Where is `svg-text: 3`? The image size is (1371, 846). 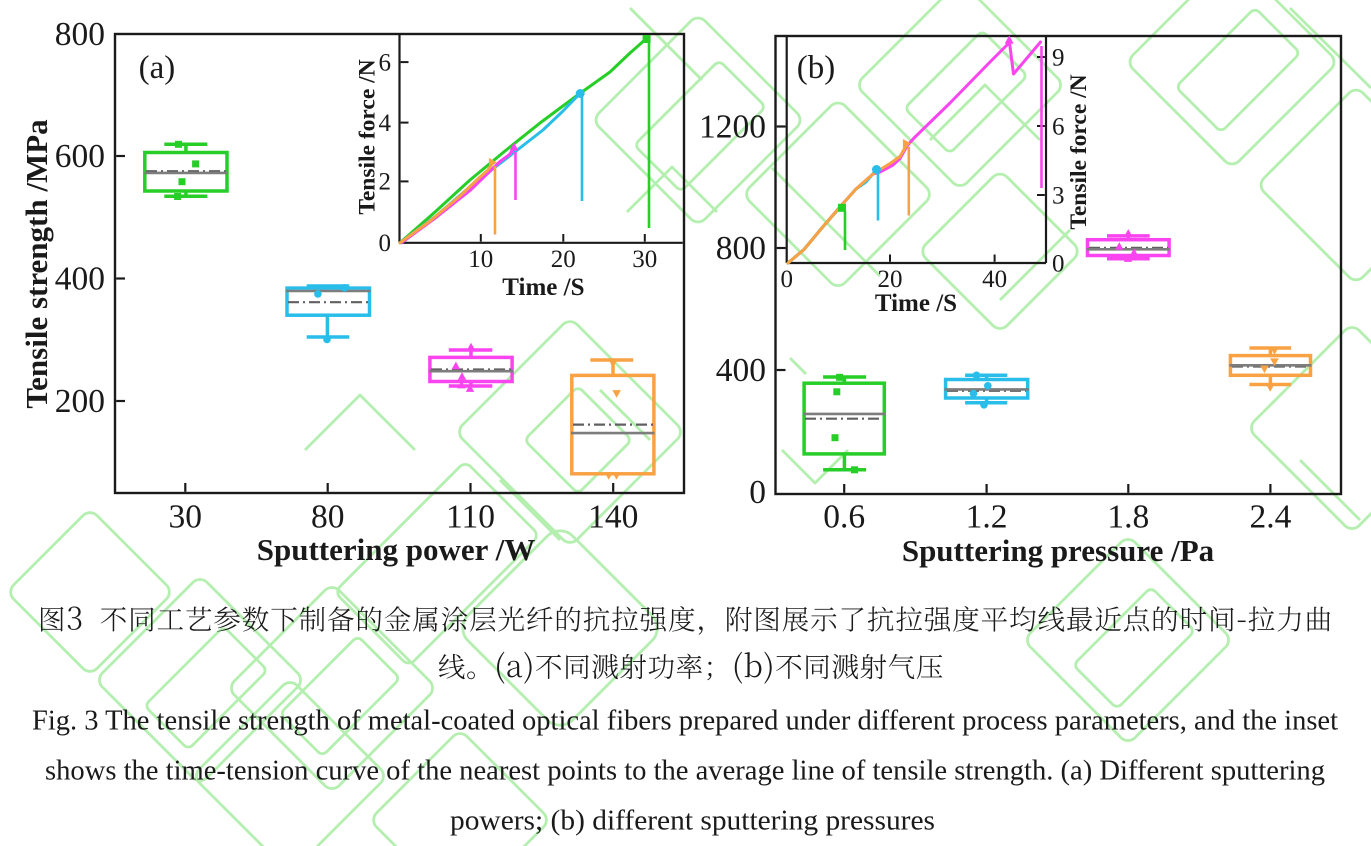
svg-text: 3 is located at coordinates (1058, 195).